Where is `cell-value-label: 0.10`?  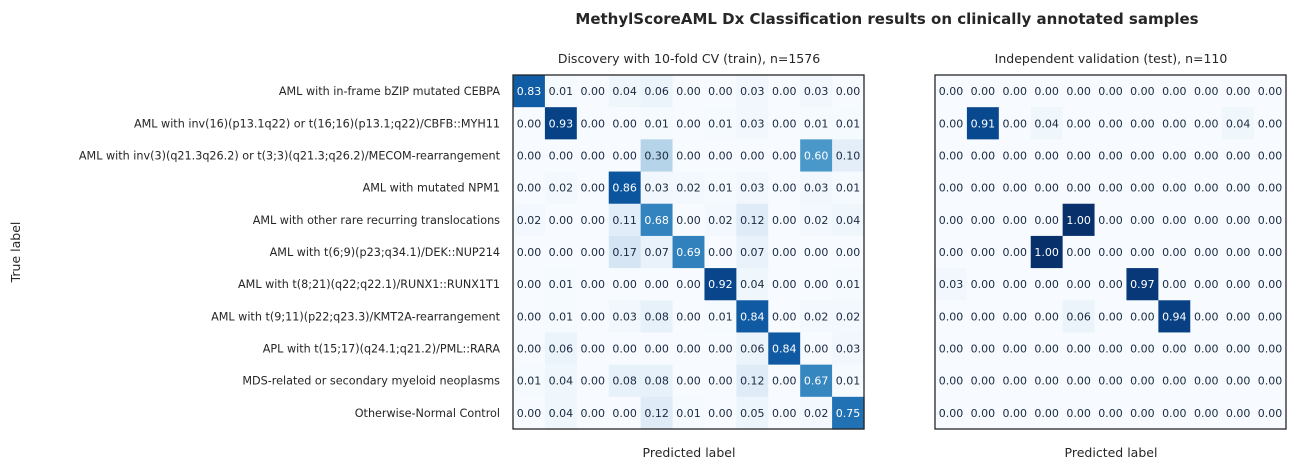 cell-value-label: 0.10 is located at coordinates (848, 155).